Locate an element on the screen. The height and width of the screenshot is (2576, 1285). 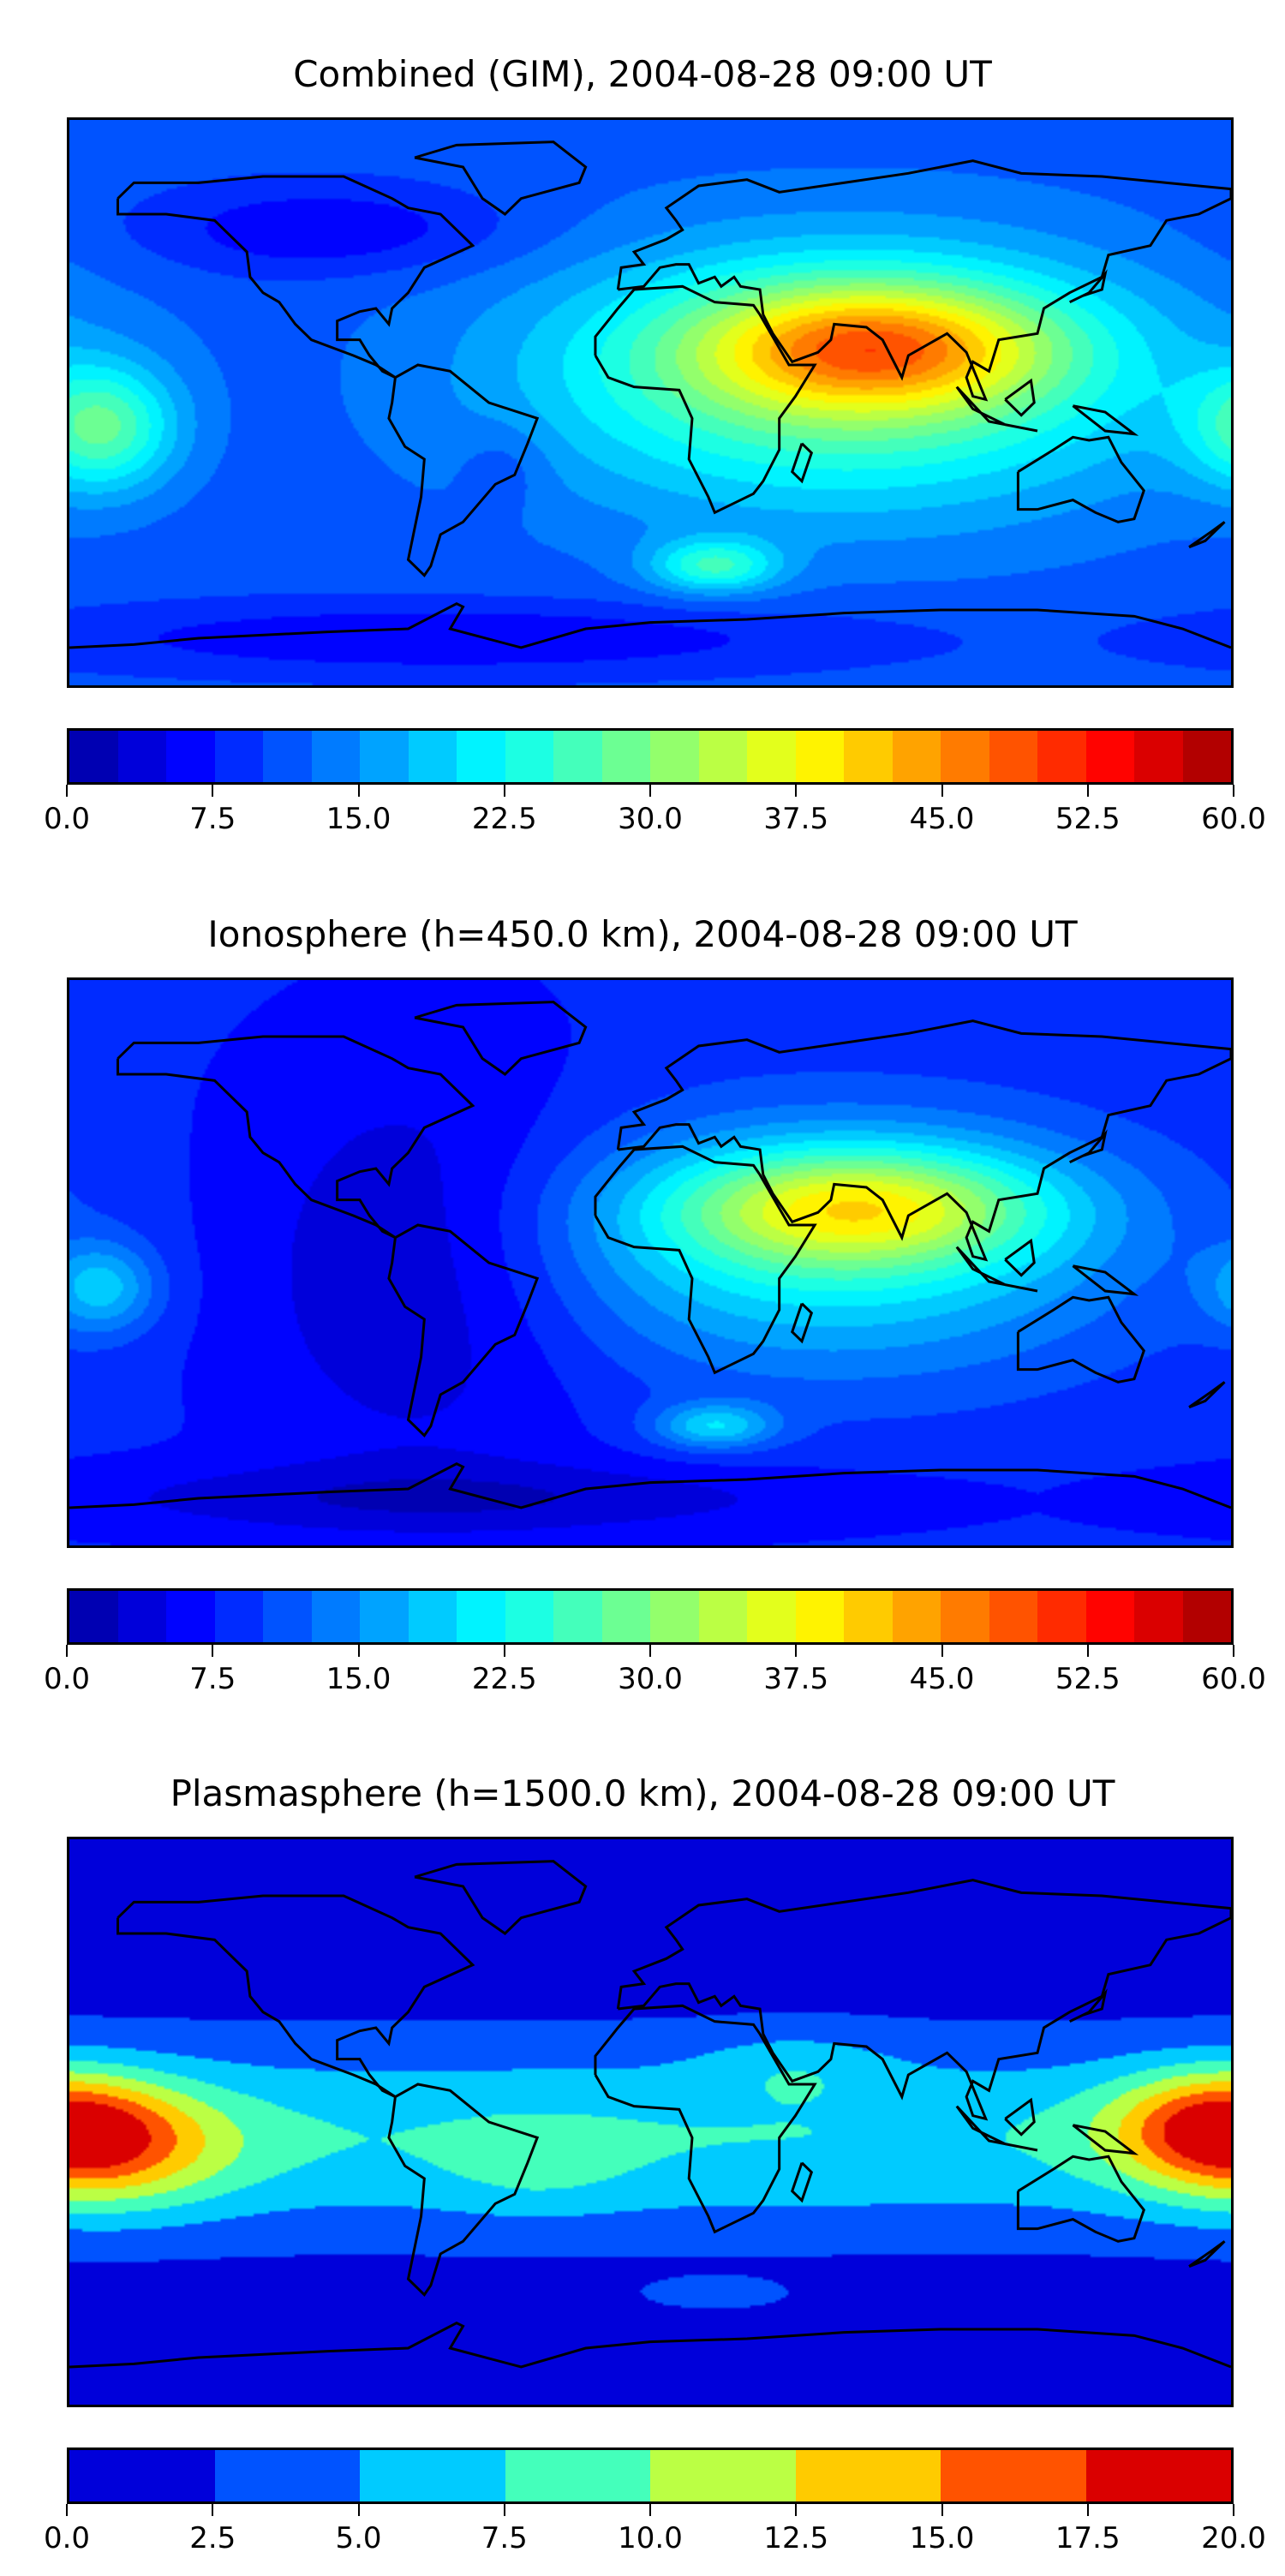
colorbar-tick-label: 37.5 is located at coordinates (796, 1679).